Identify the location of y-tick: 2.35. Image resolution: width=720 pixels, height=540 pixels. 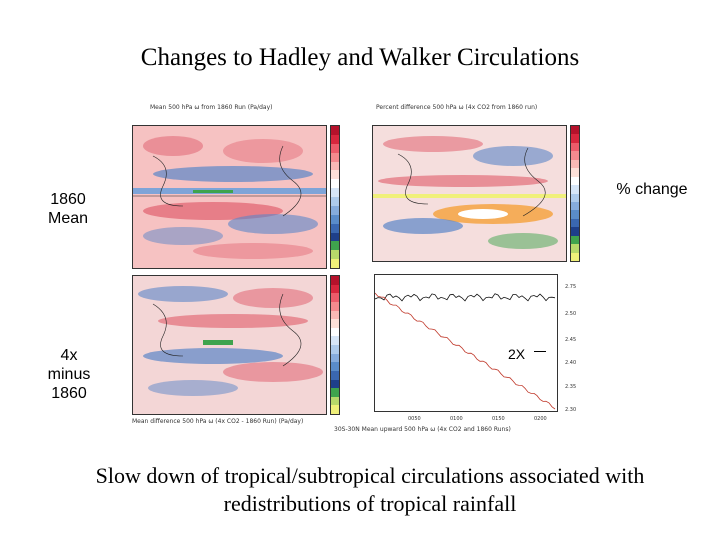
(571, 387).